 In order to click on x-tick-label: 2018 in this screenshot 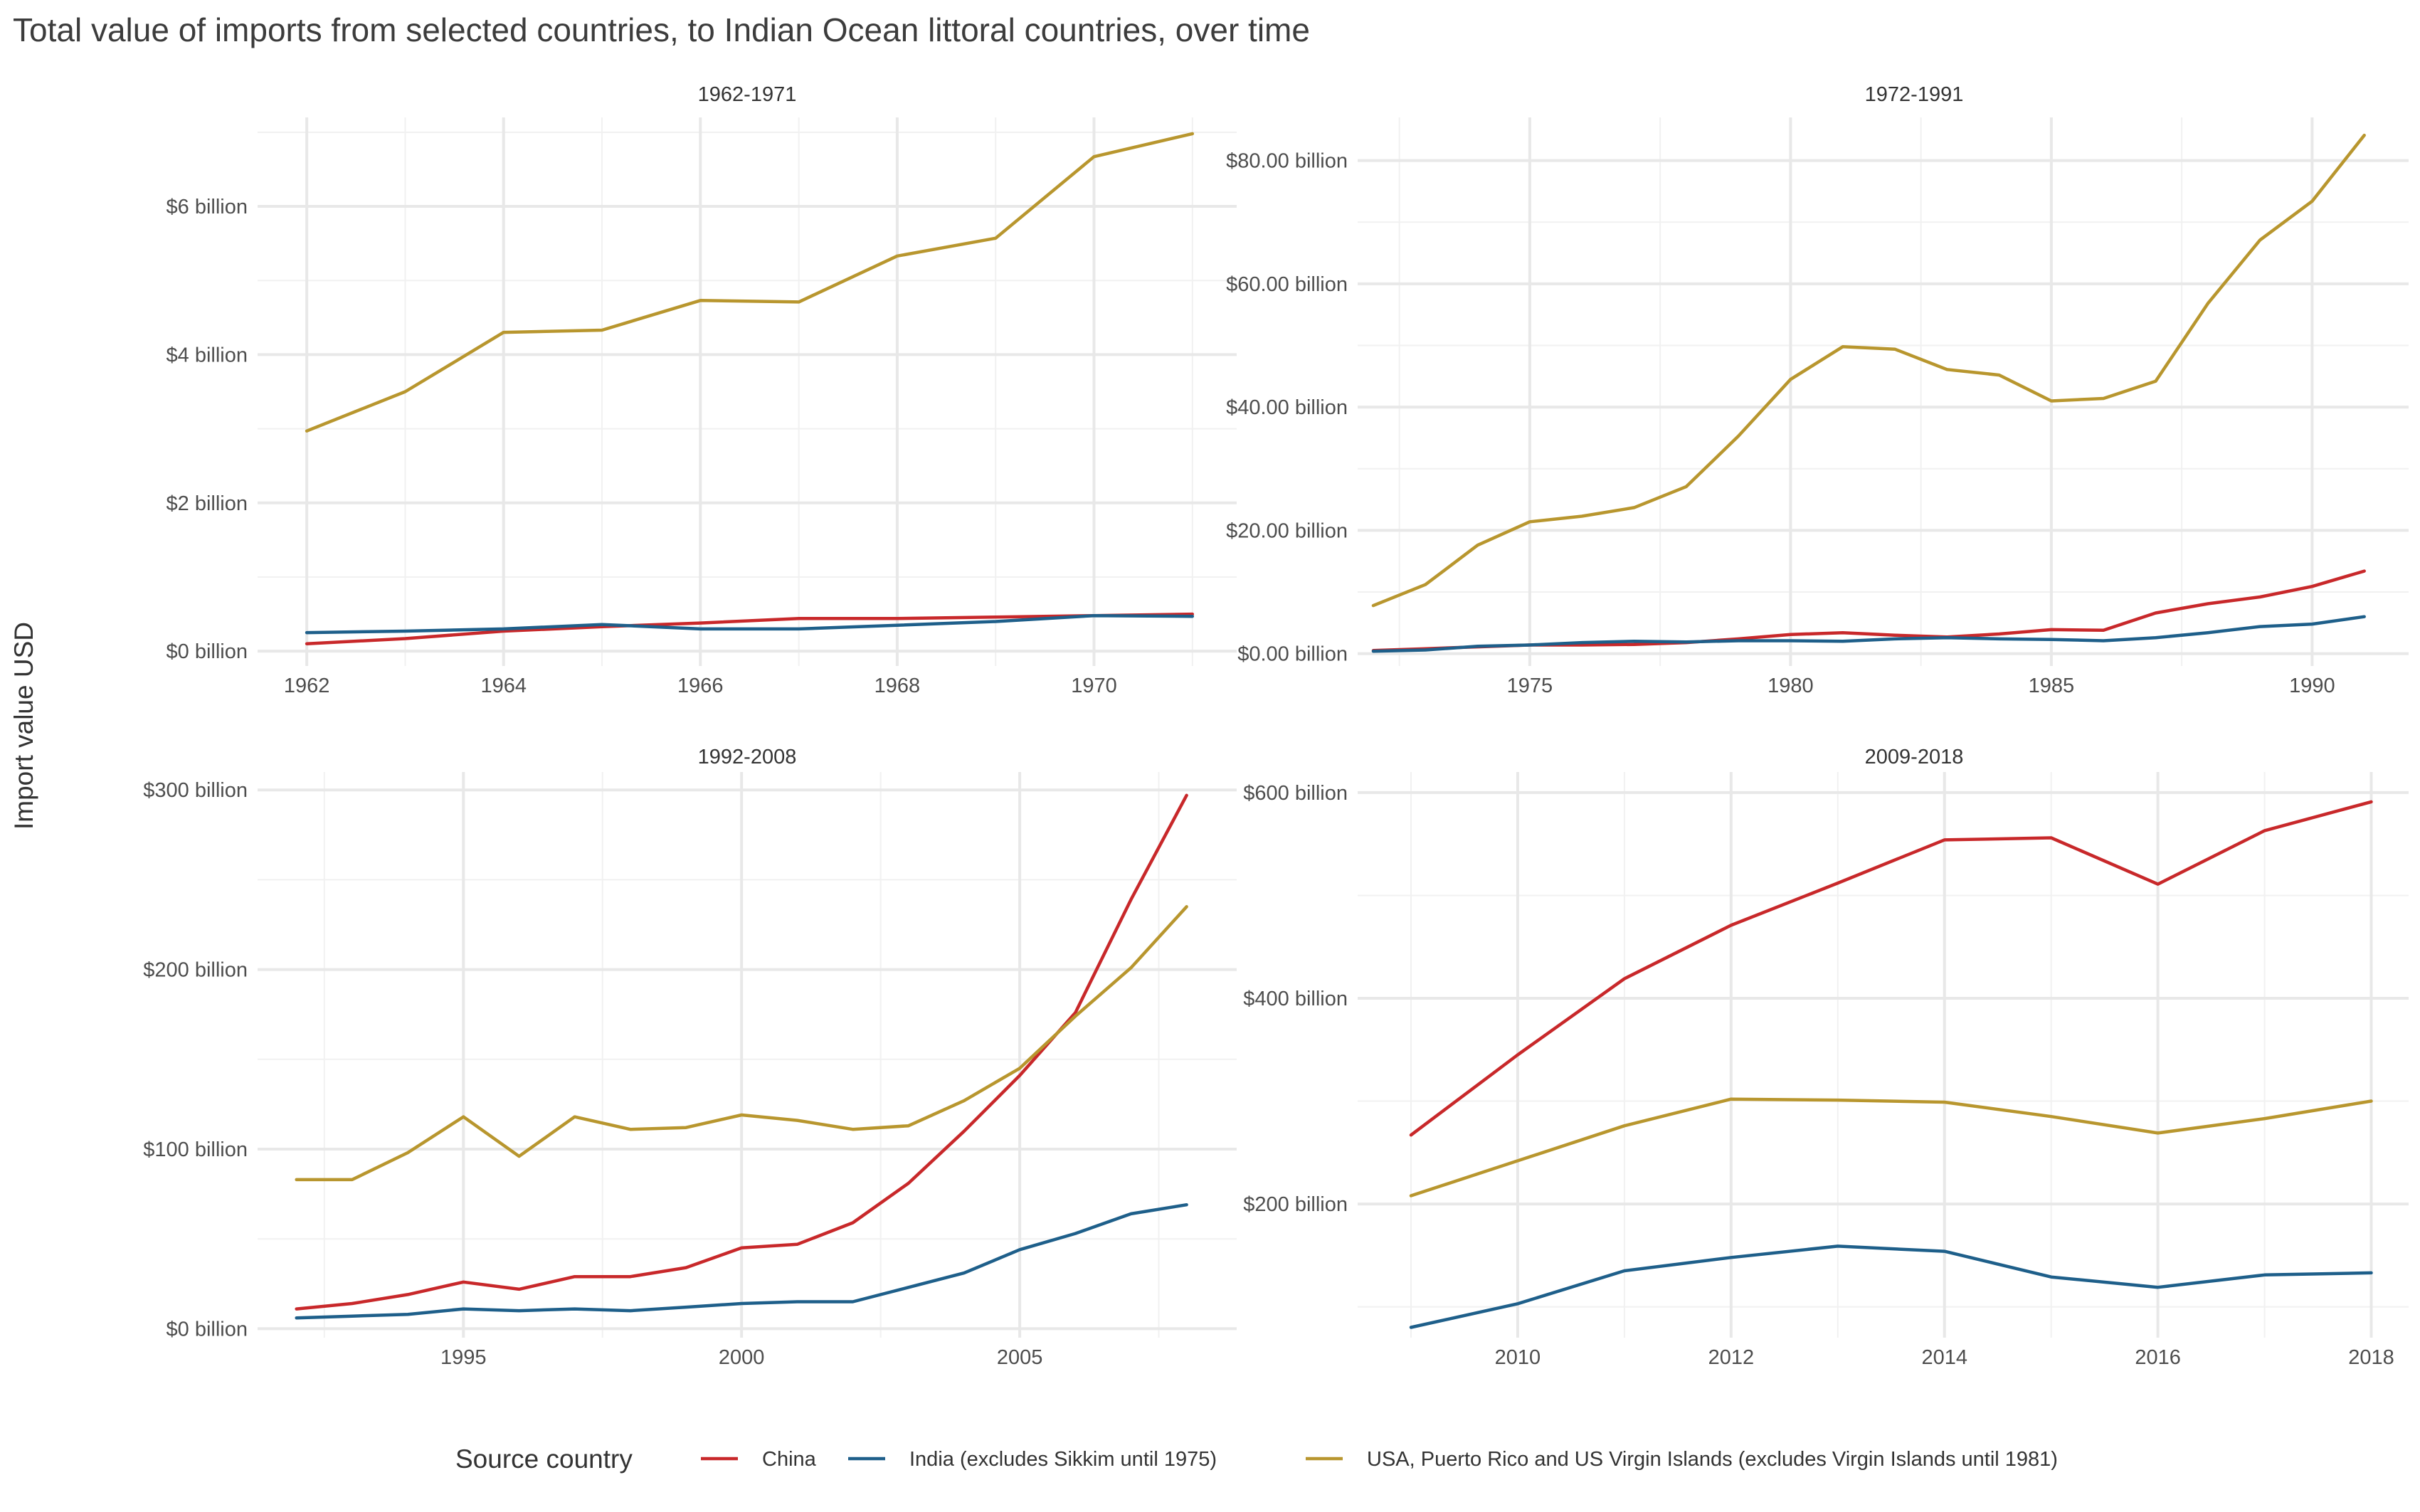, I will do `click(2371, 1357)`.